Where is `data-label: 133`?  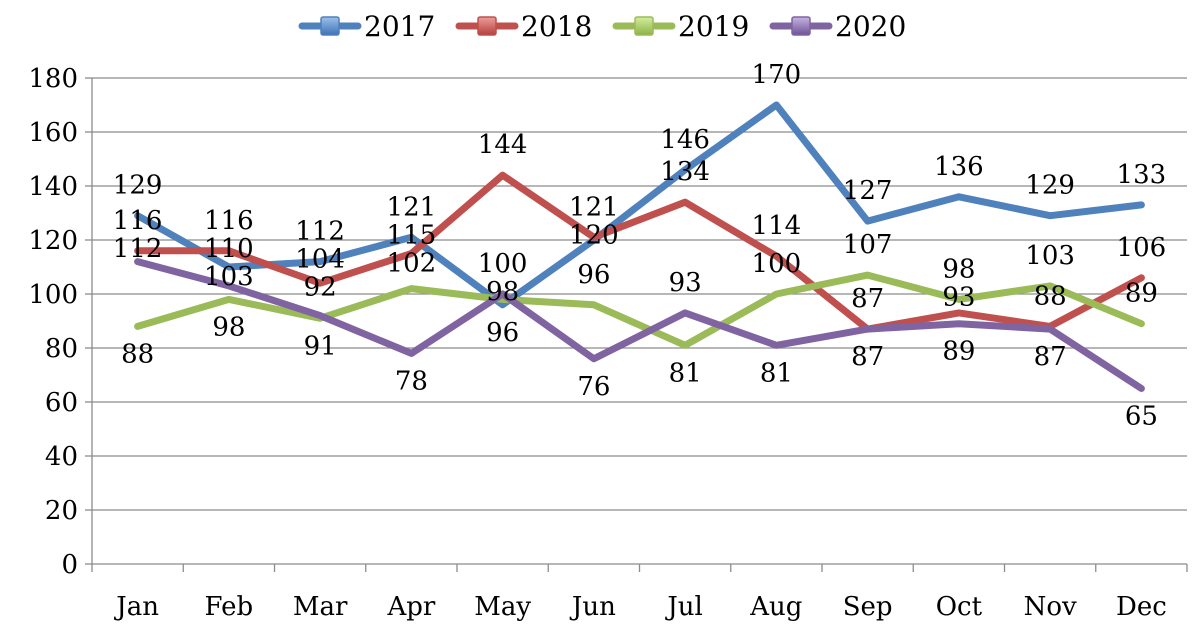
data-label: 133 is located at coordinates (1142, 175).